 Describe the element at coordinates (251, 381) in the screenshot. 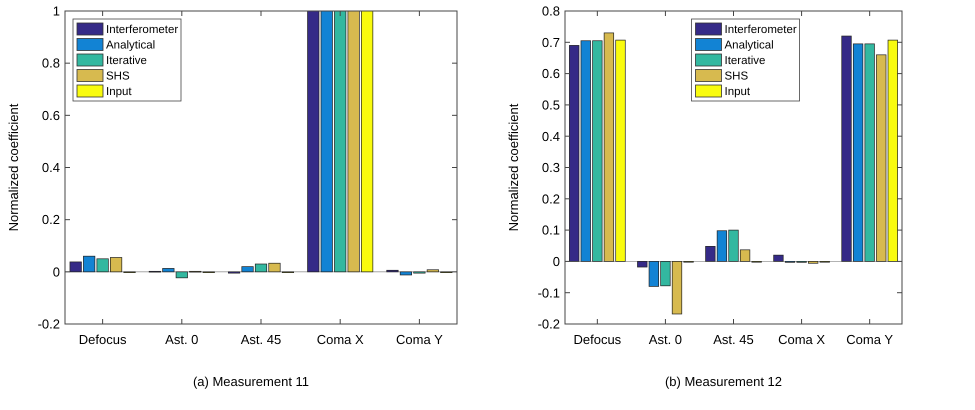

I see `text: (a) Measurement 11` at that location.